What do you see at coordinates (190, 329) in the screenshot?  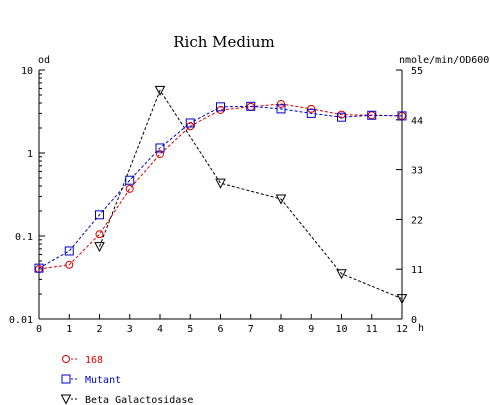 I see `x-tick-label: 5` at bounding box center [190, 329].